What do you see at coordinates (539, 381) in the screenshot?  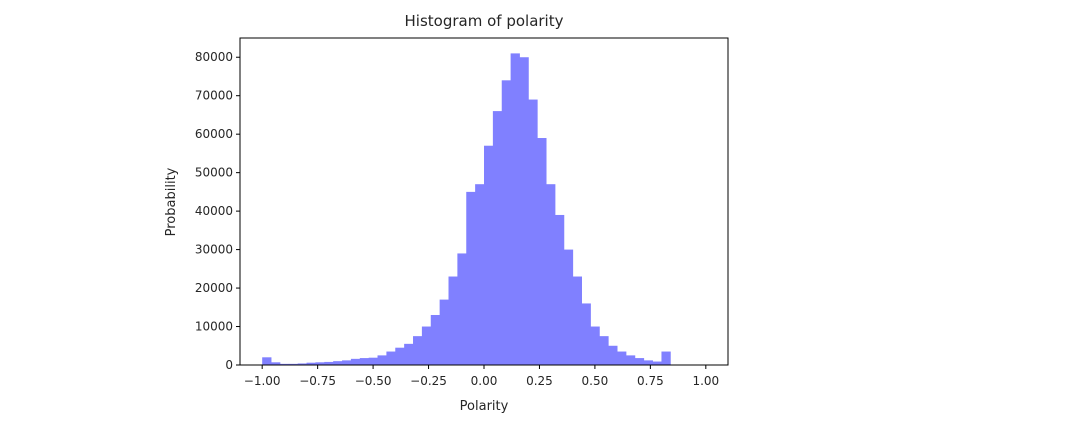 I see `x-tick-label: 0.25` at bounding box center [539, 381].